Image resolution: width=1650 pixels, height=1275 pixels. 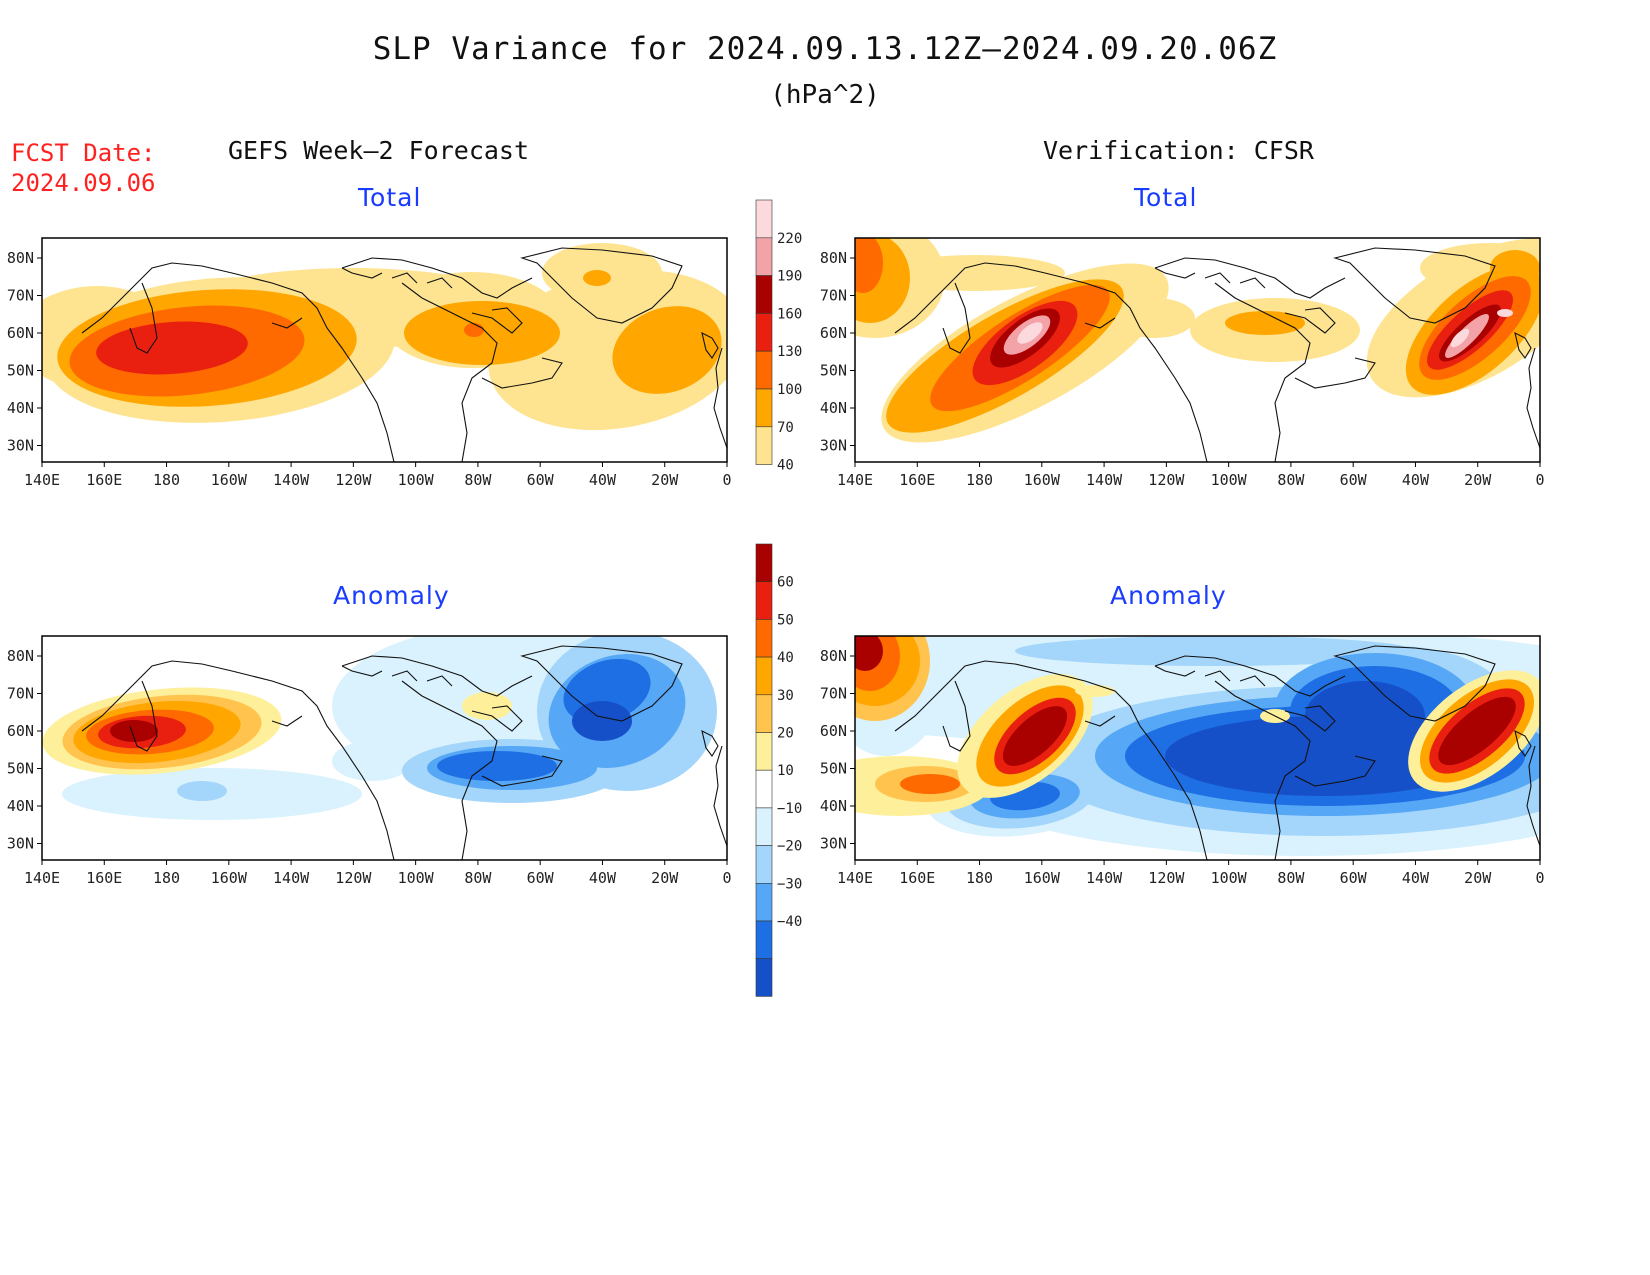 What do you see at coordinates (785, 696) in the screenshot?
I see `colorbar-label: 30` at bounding box center [785, 696].